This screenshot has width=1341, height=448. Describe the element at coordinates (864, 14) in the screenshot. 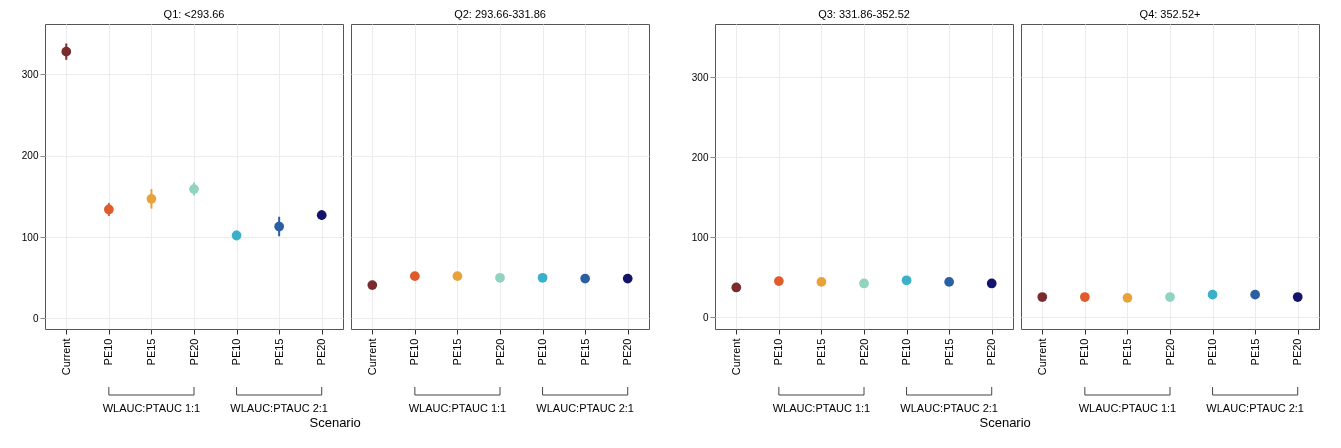

I see `chart-title: Q3: 331.86-352.52` at that location.